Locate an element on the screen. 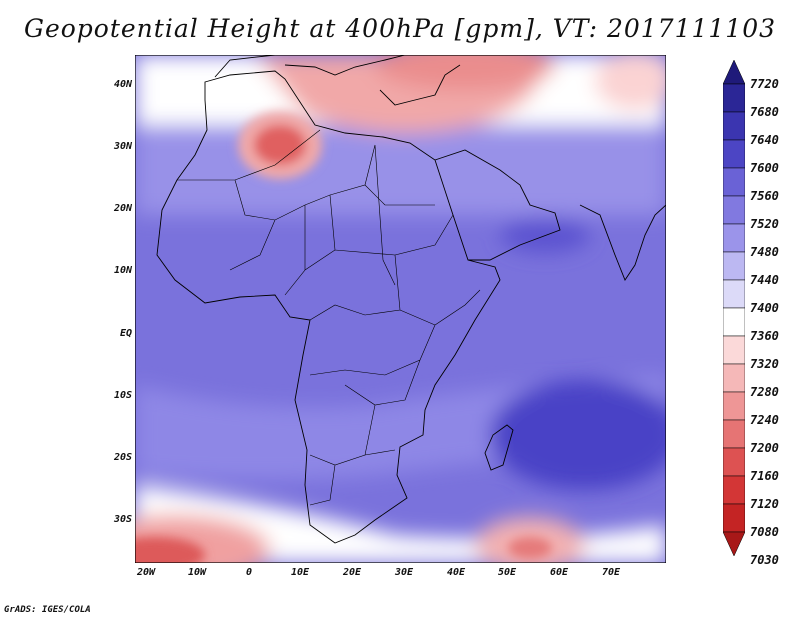  colorbar-label: 7120 is located at coordinates (764, 504).